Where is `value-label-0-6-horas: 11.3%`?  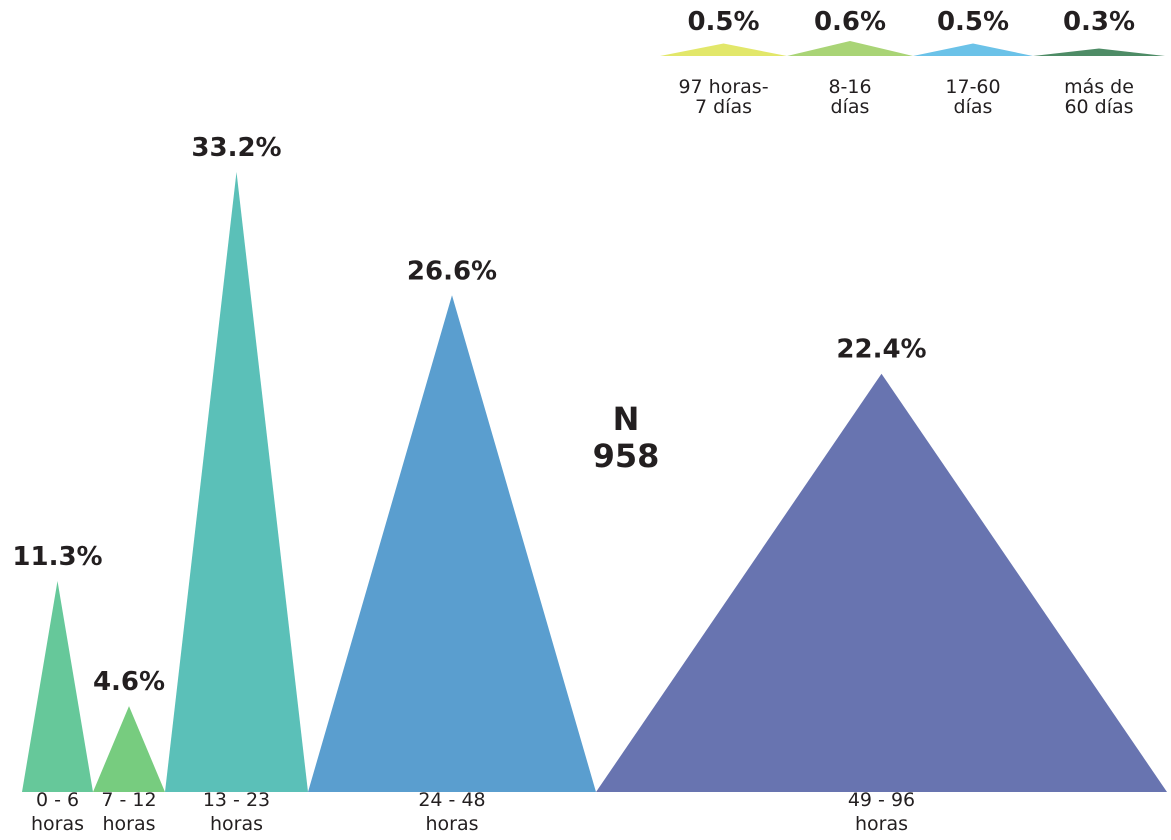 value-label-0-6-horas: 11.3% is located at coordinates (57, 557).